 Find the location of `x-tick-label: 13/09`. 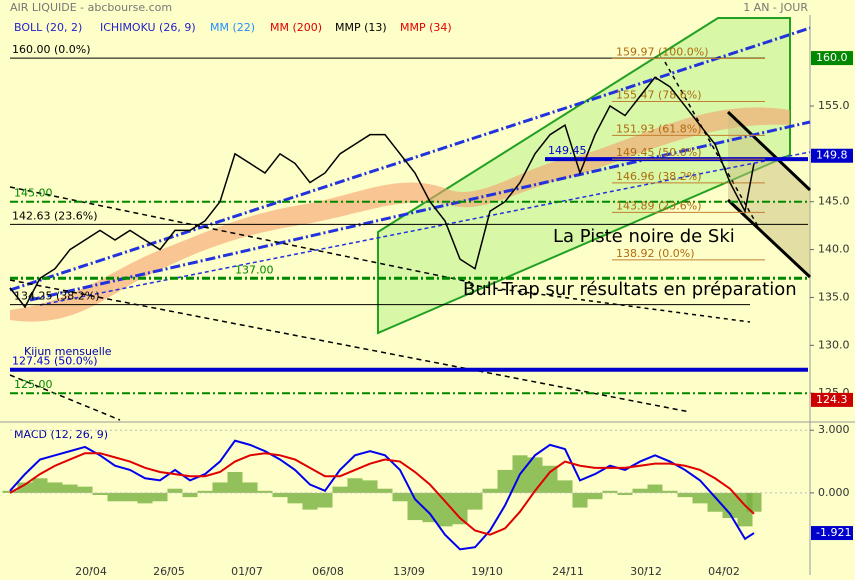

x-tick-label: 13/09 is located at coordinates (409, 571).